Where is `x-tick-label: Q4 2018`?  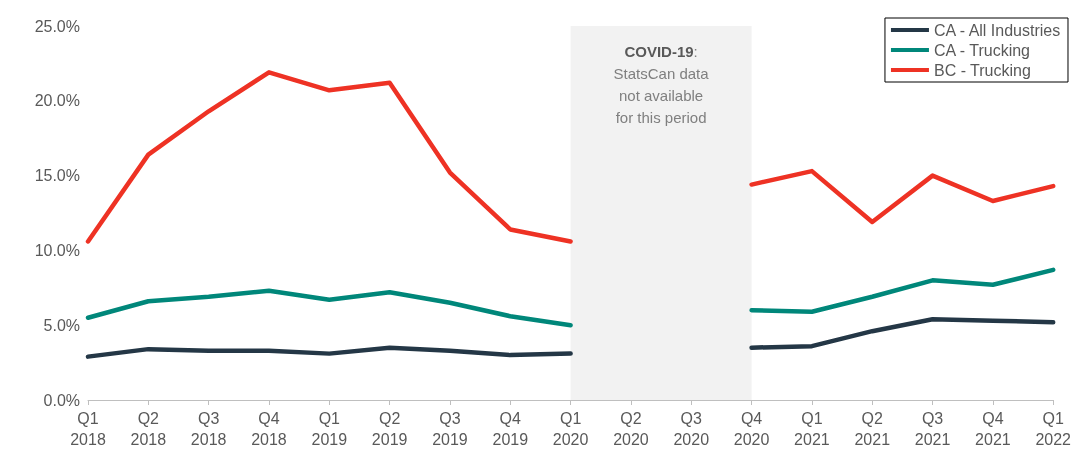 x-tick-label: Q4 2018 is located at coordinates (269, 429).